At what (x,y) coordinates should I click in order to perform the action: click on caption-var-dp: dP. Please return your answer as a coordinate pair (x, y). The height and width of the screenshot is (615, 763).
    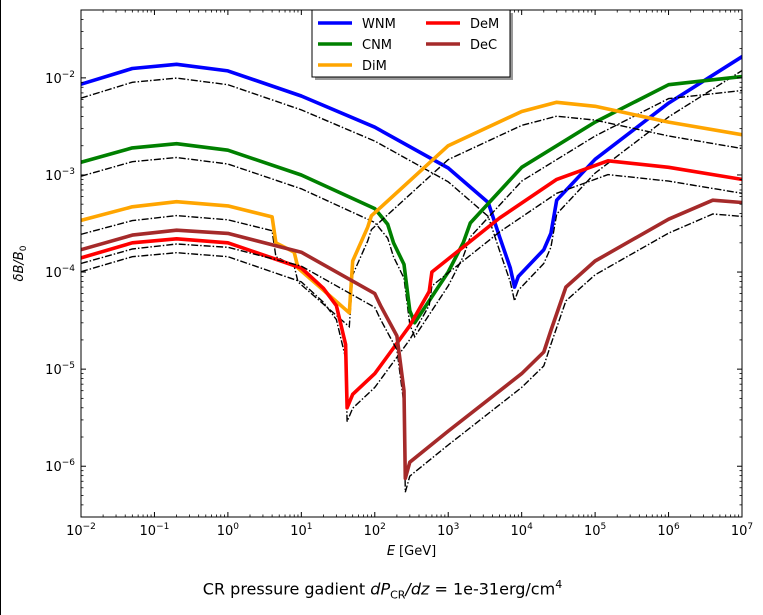
    Looking at the image, I should click on (380, 589).